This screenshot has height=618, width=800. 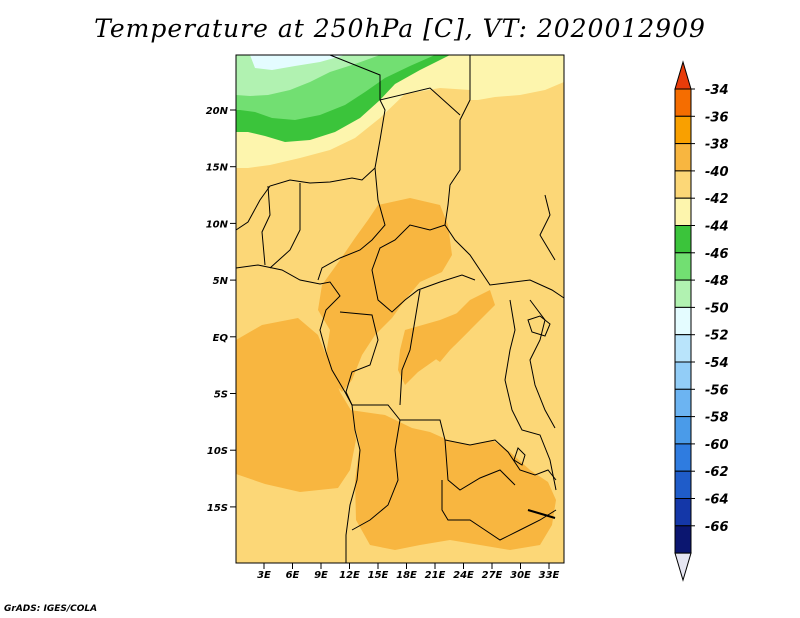 I want to click on colorbar-label: -44, so click(x=717, y=227).